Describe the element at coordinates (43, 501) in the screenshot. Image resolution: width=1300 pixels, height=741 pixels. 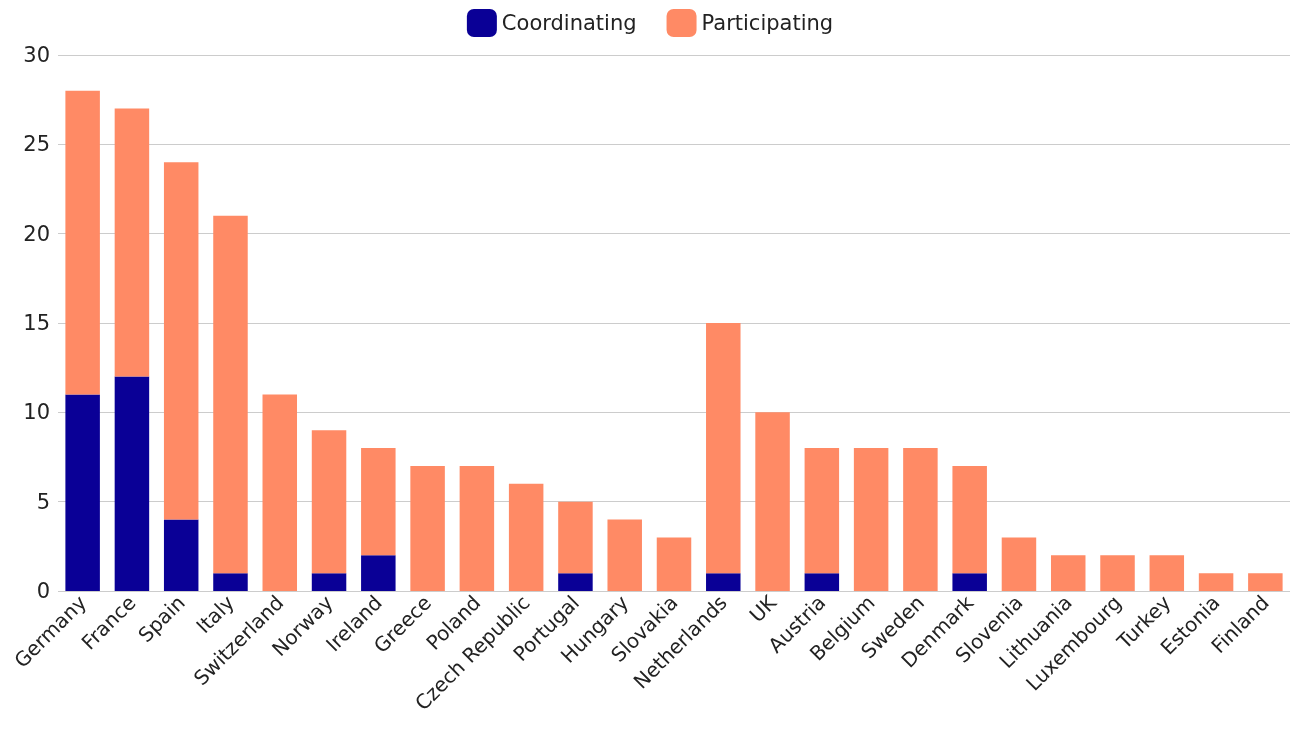
I see `y-tick-label: 5` at that location.